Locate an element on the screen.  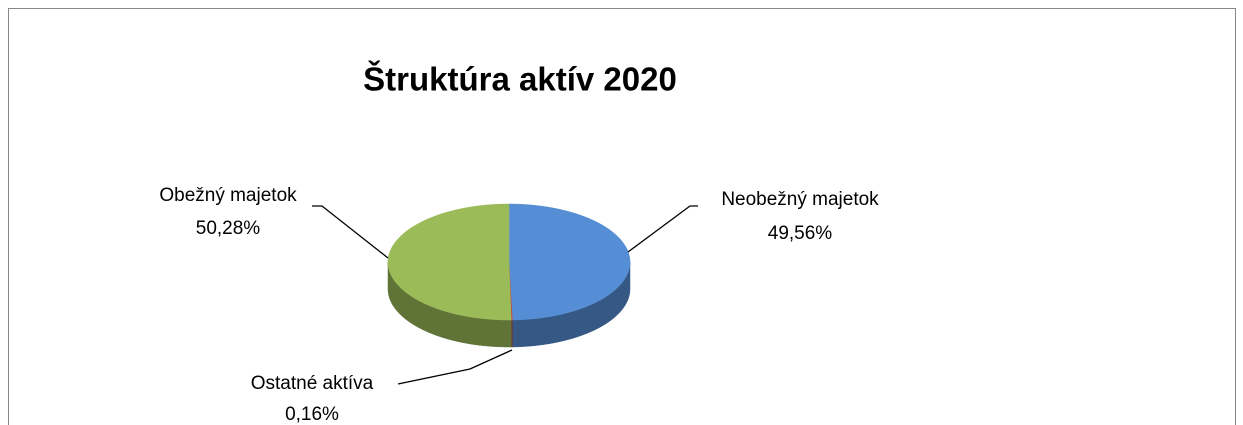
slice-value-label: 50,28% is located at coordinates (228, 228).